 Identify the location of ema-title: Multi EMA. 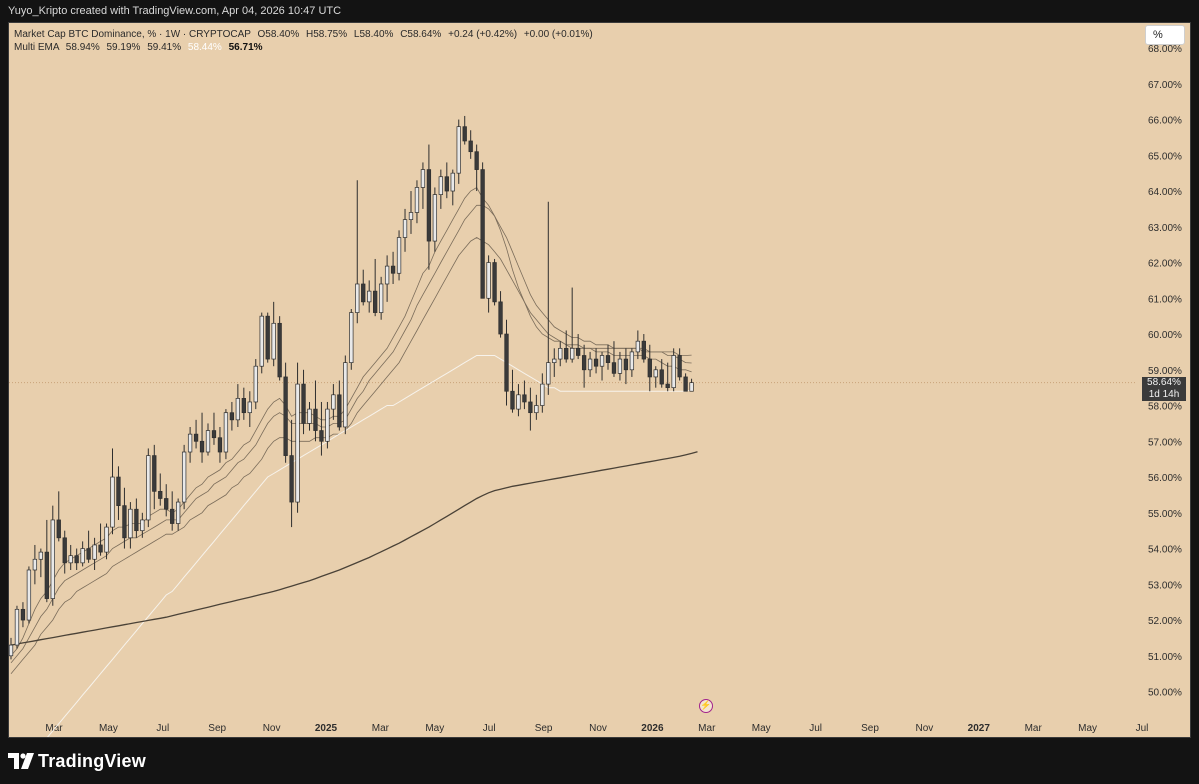
(37, 47).